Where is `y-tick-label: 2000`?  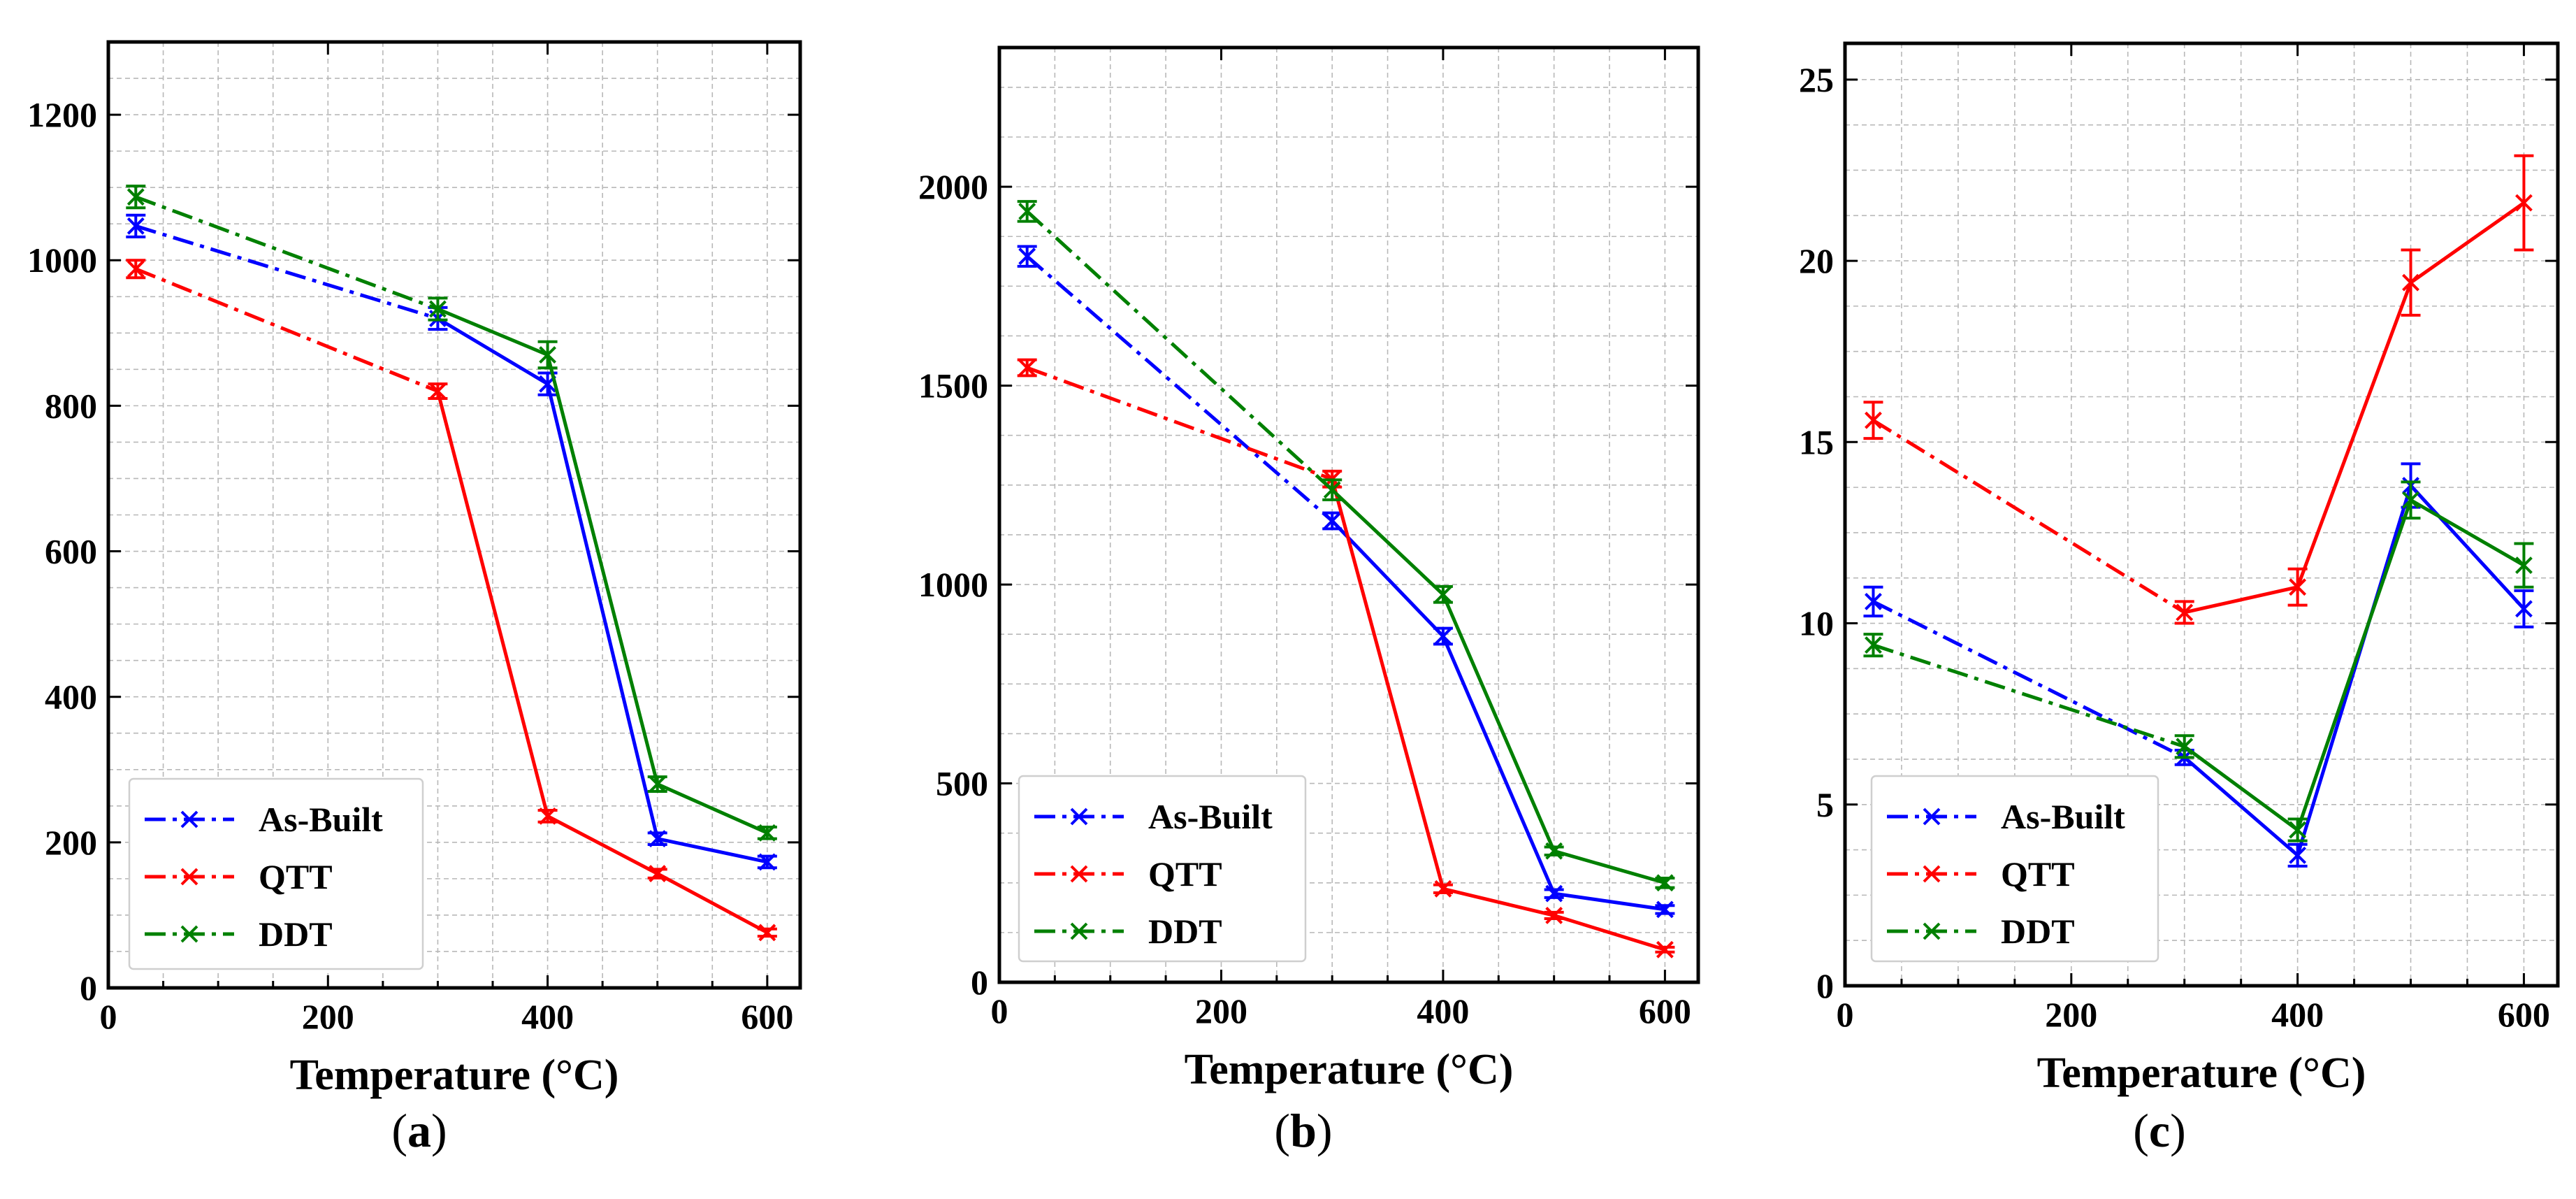
y-tick-label: 2000 is located at coordinates (953, 186).